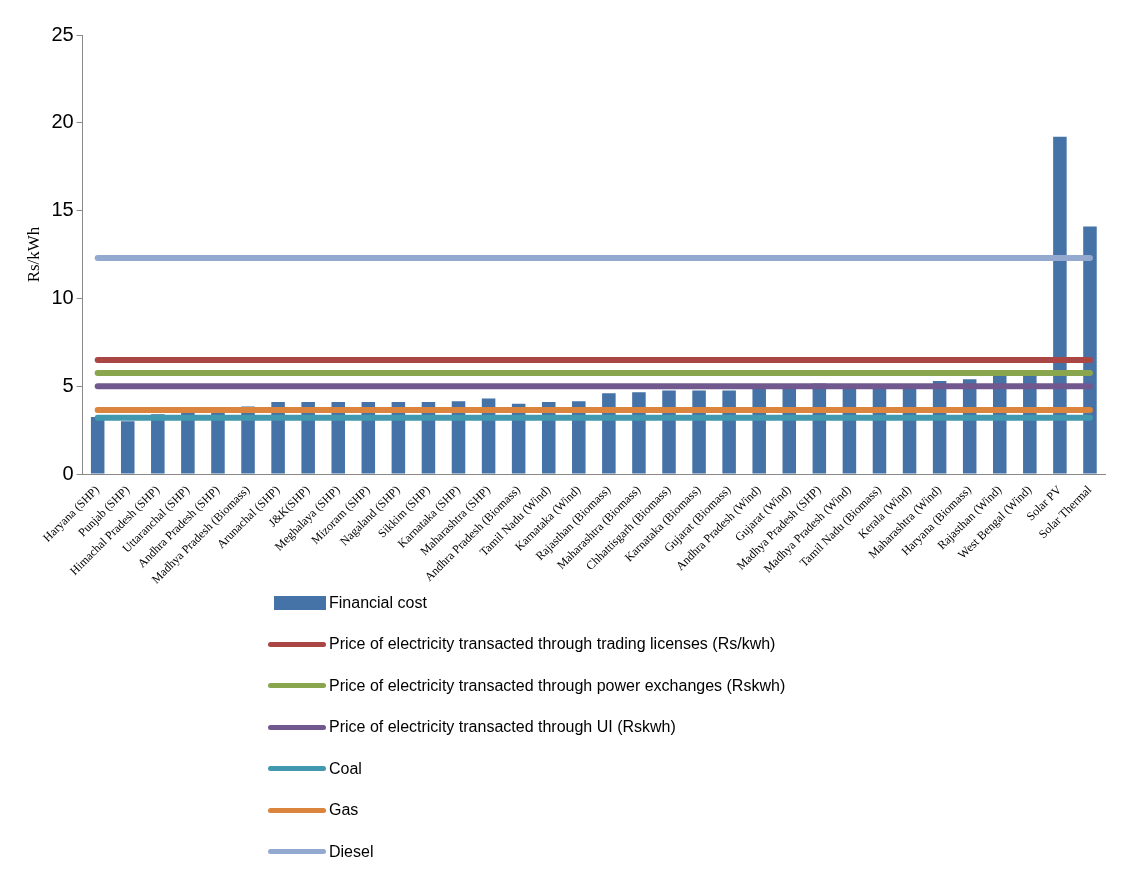 The width and height of the screenshot is (1125, 886). Describe the element at coordinates (68, 384) in the screenshot. I see `y-tick-label: 5` at that location.